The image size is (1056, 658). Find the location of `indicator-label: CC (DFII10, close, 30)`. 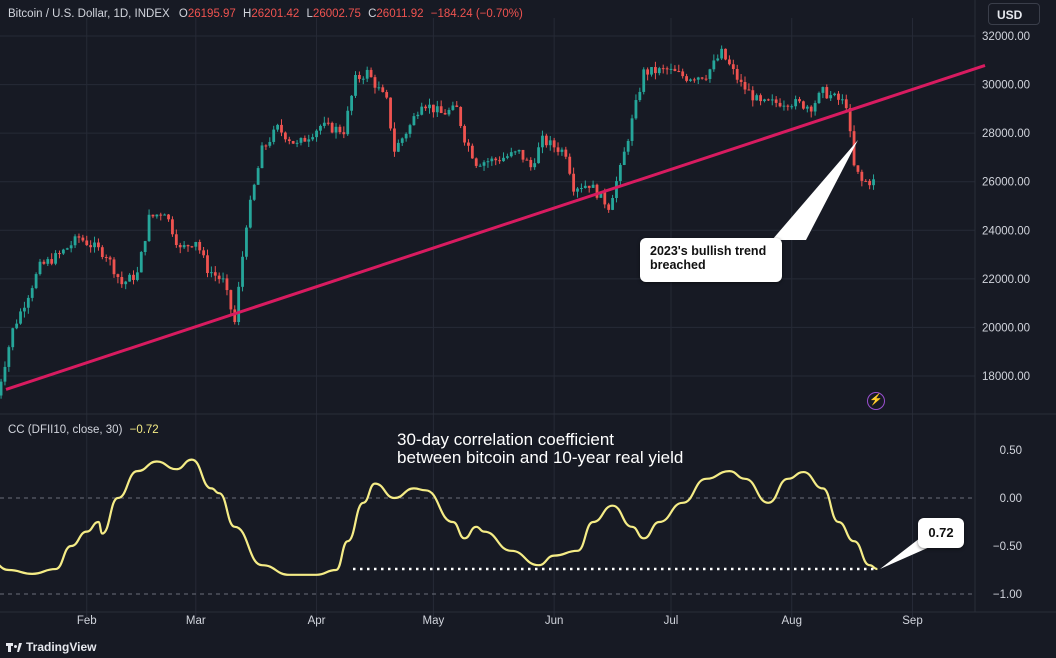

indicator-label: CC (DFII10, close, 30) is located at coordinates (65, 430).